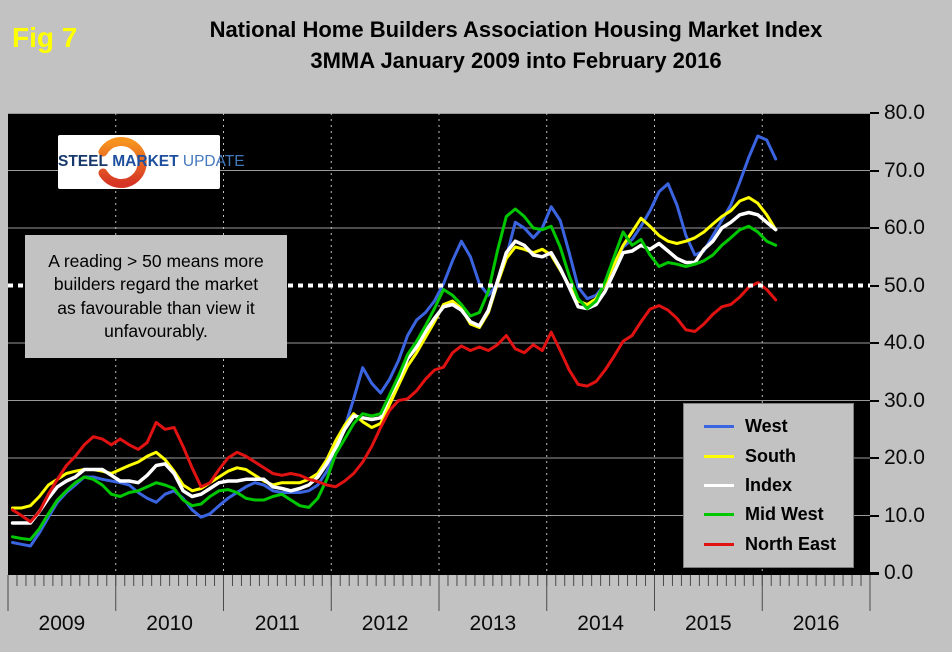 This screenshot has height=652, width=952. What do you see at coordinates (45, 37) in the screenshot?
I see `figure-label: Fig 7` at bounding box center [45, 37].